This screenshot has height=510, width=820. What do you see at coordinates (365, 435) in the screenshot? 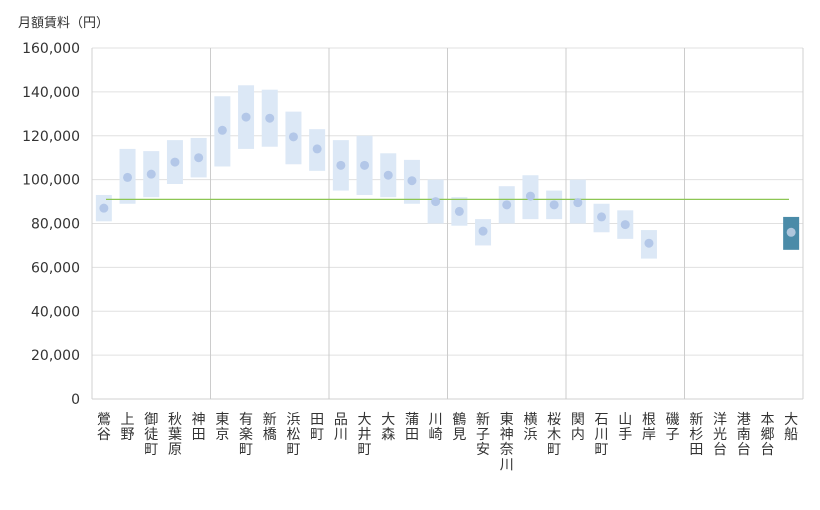
I see `x-tick-label: 大井町` at bounding box center [365, 435].